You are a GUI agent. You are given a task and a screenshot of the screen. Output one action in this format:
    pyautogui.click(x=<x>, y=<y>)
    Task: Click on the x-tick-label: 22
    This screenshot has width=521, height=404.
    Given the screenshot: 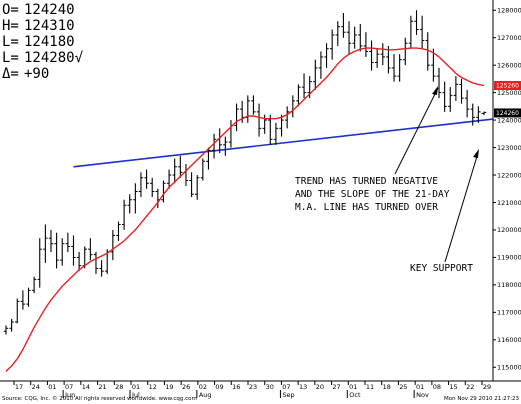 What is the action you would take?
    pyautogui.click(x=470, y=387)
    